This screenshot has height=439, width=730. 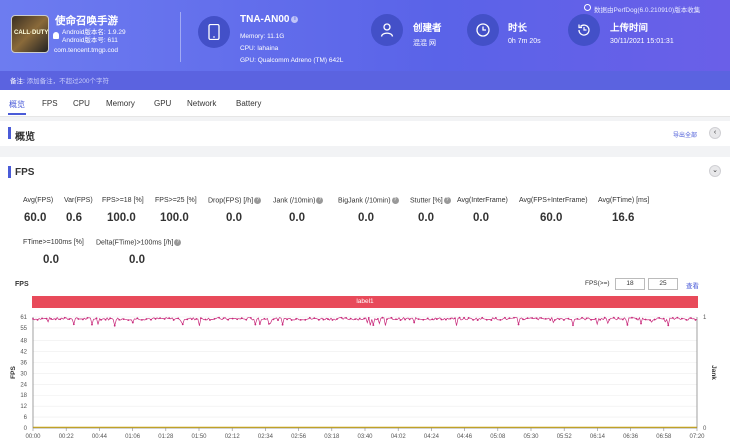 I want to click on query-link: 查看, so click(x=692, y=286).